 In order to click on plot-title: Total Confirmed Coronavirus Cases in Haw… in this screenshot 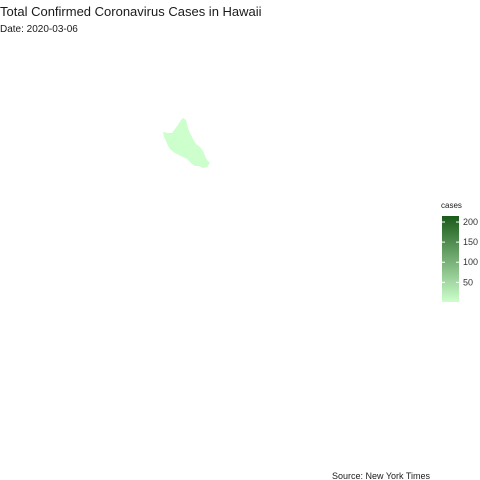, I will do `click(131, 11)`.